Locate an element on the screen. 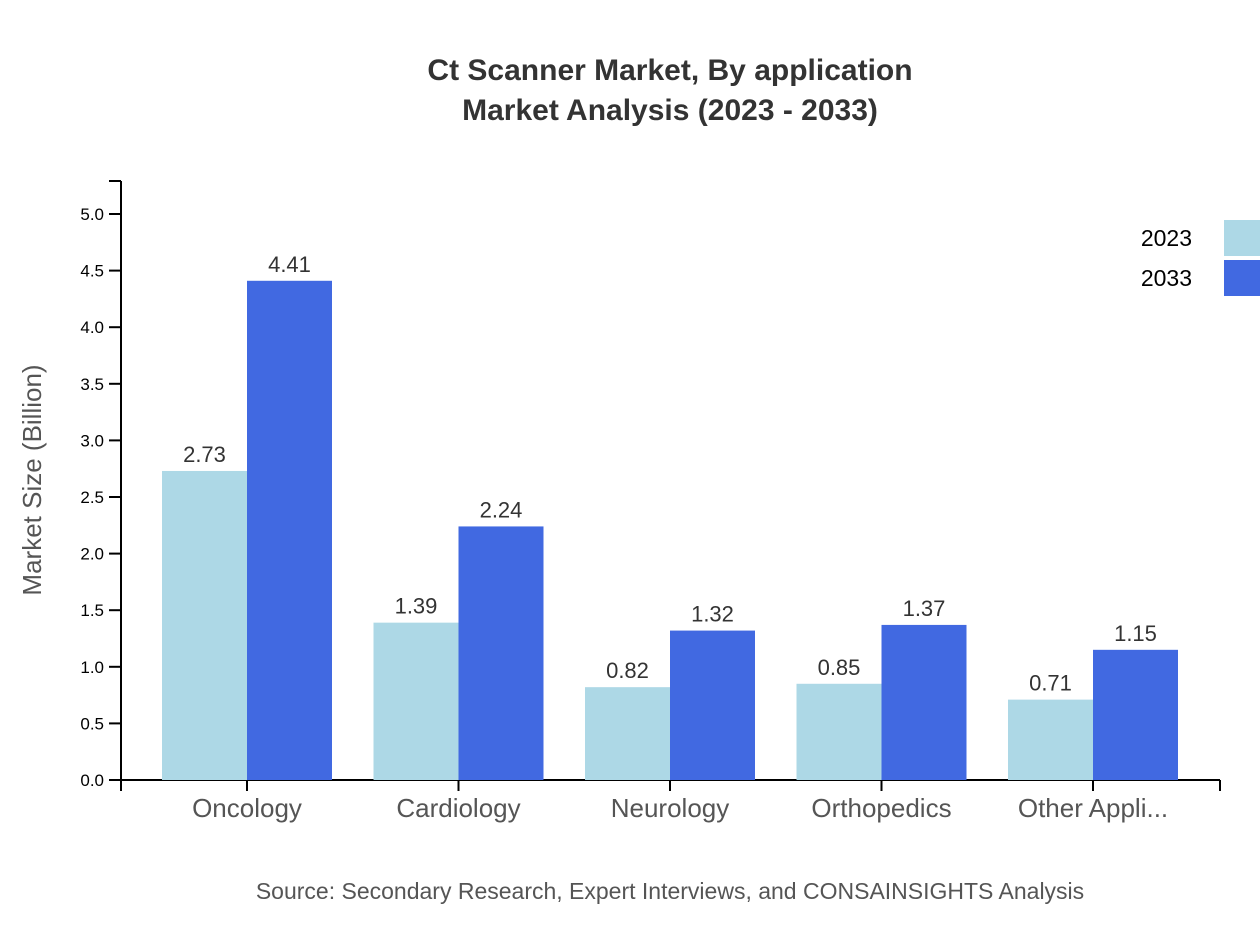 The width and height of the screenshot is (1260, 925). y-axis-label: Market Size (Billion) is located at coordinates (32, 479).